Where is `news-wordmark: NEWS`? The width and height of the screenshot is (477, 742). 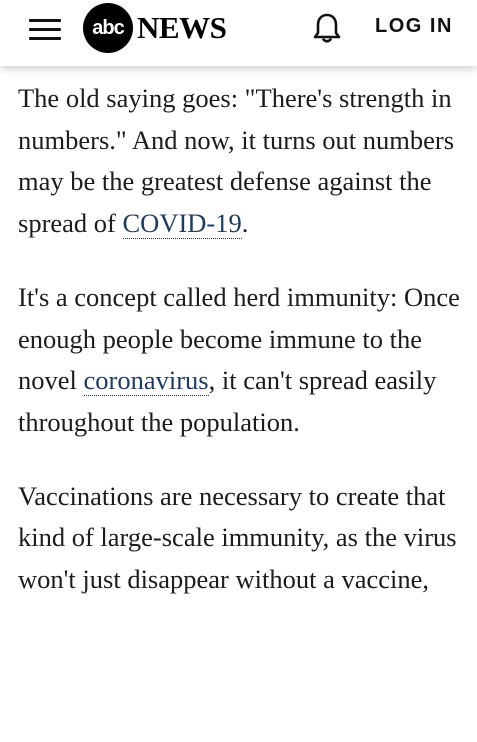
news-wordmark: NEWS is located at coordinates (182, 27).